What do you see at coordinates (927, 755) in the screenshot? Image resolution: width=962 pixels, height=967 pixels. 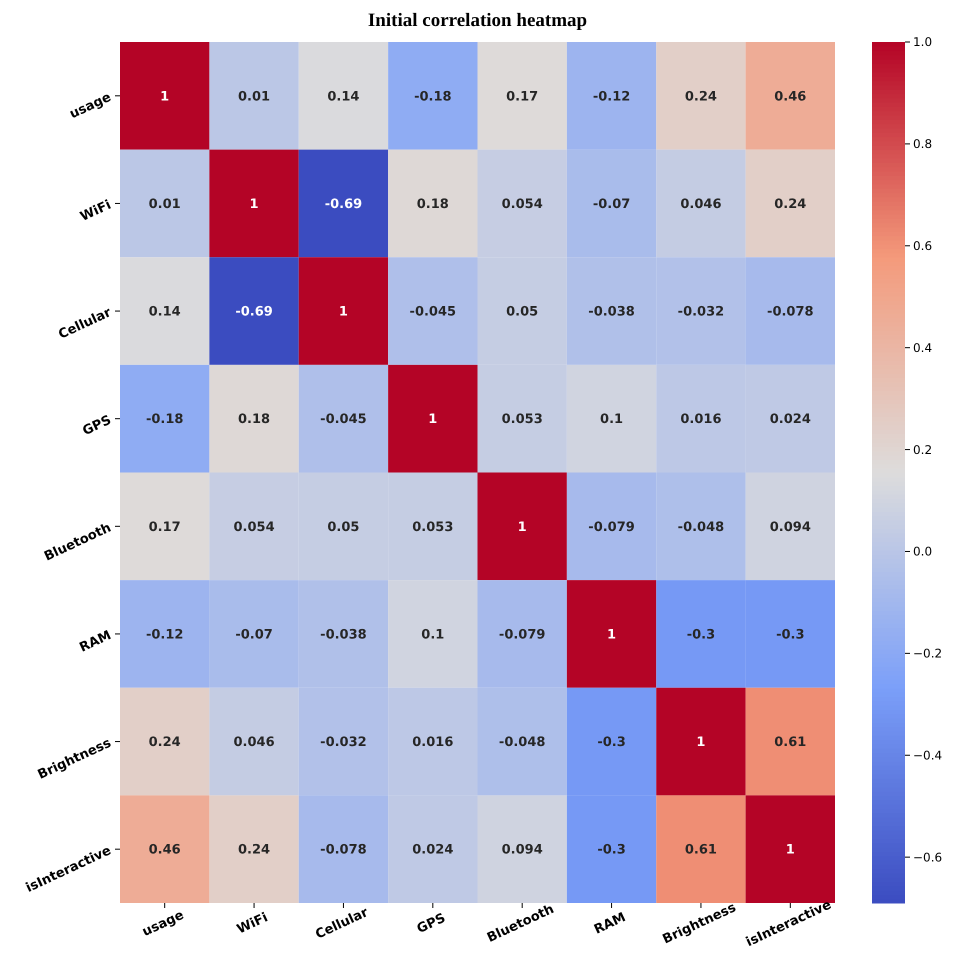 I see `color-bar-label: −0.4` at bounding box center [927, 755].